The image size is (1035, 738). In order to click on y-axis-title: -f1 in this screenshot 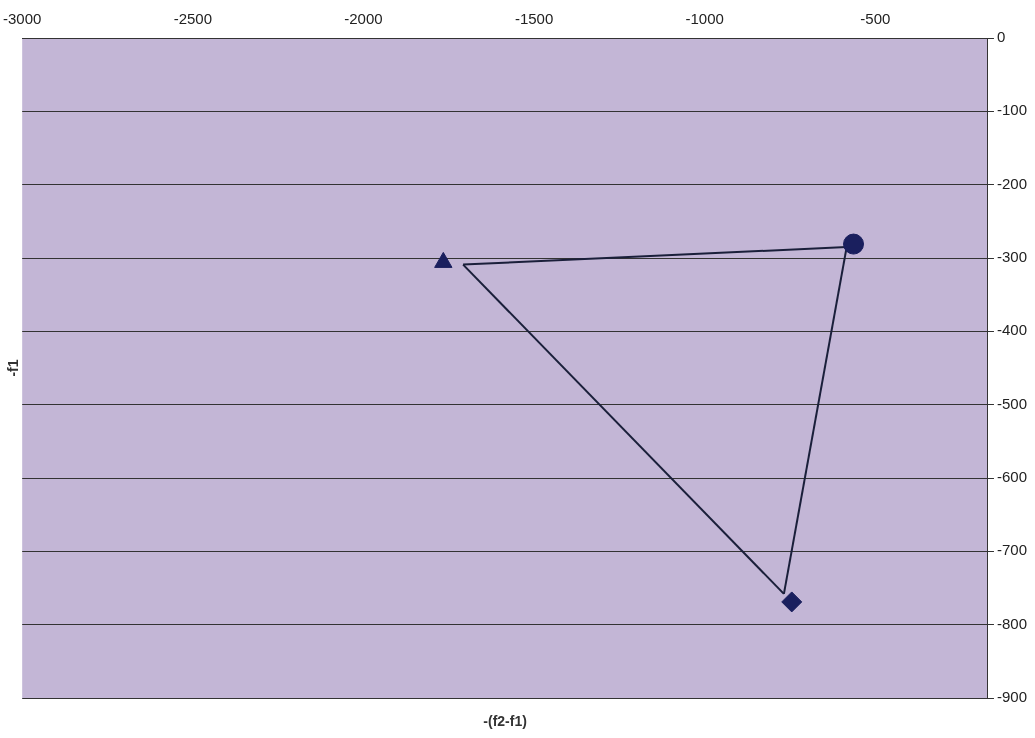, I will do `click(12, 368)`.